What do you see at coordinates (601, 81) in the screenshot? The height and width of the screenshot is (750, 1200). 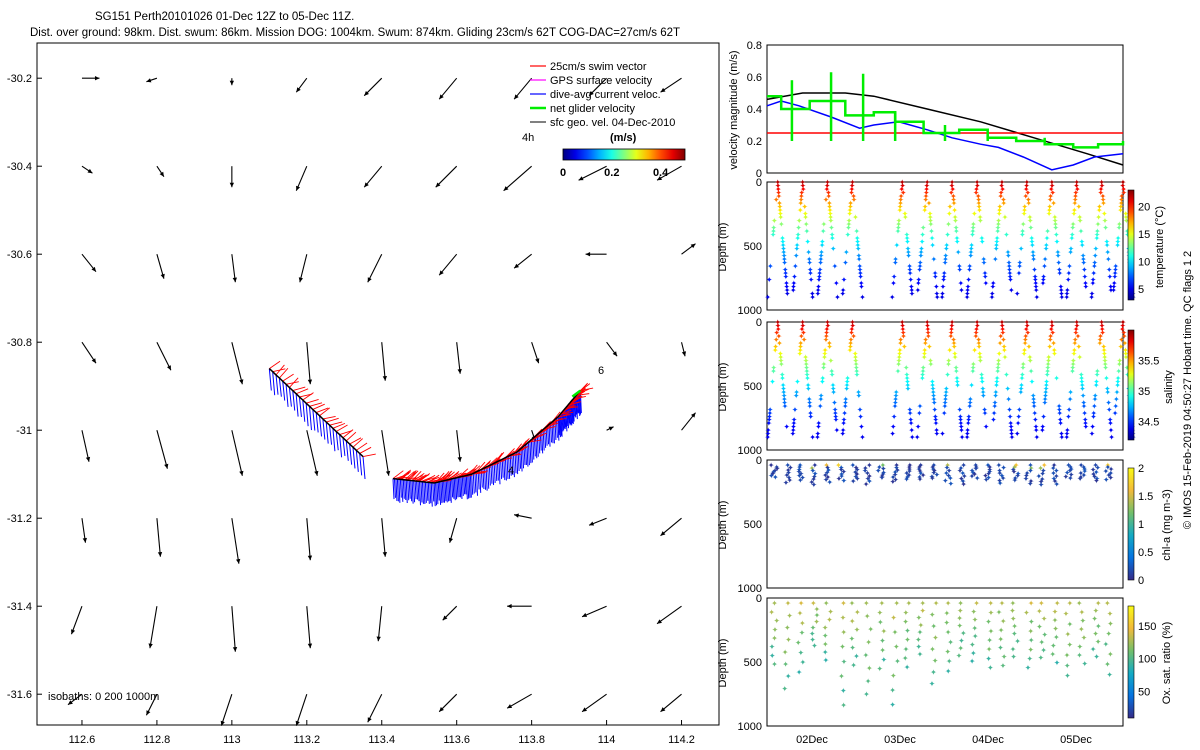 I see `legend-gps-label: GPS surface velocity` at bounding box center [601, 81].